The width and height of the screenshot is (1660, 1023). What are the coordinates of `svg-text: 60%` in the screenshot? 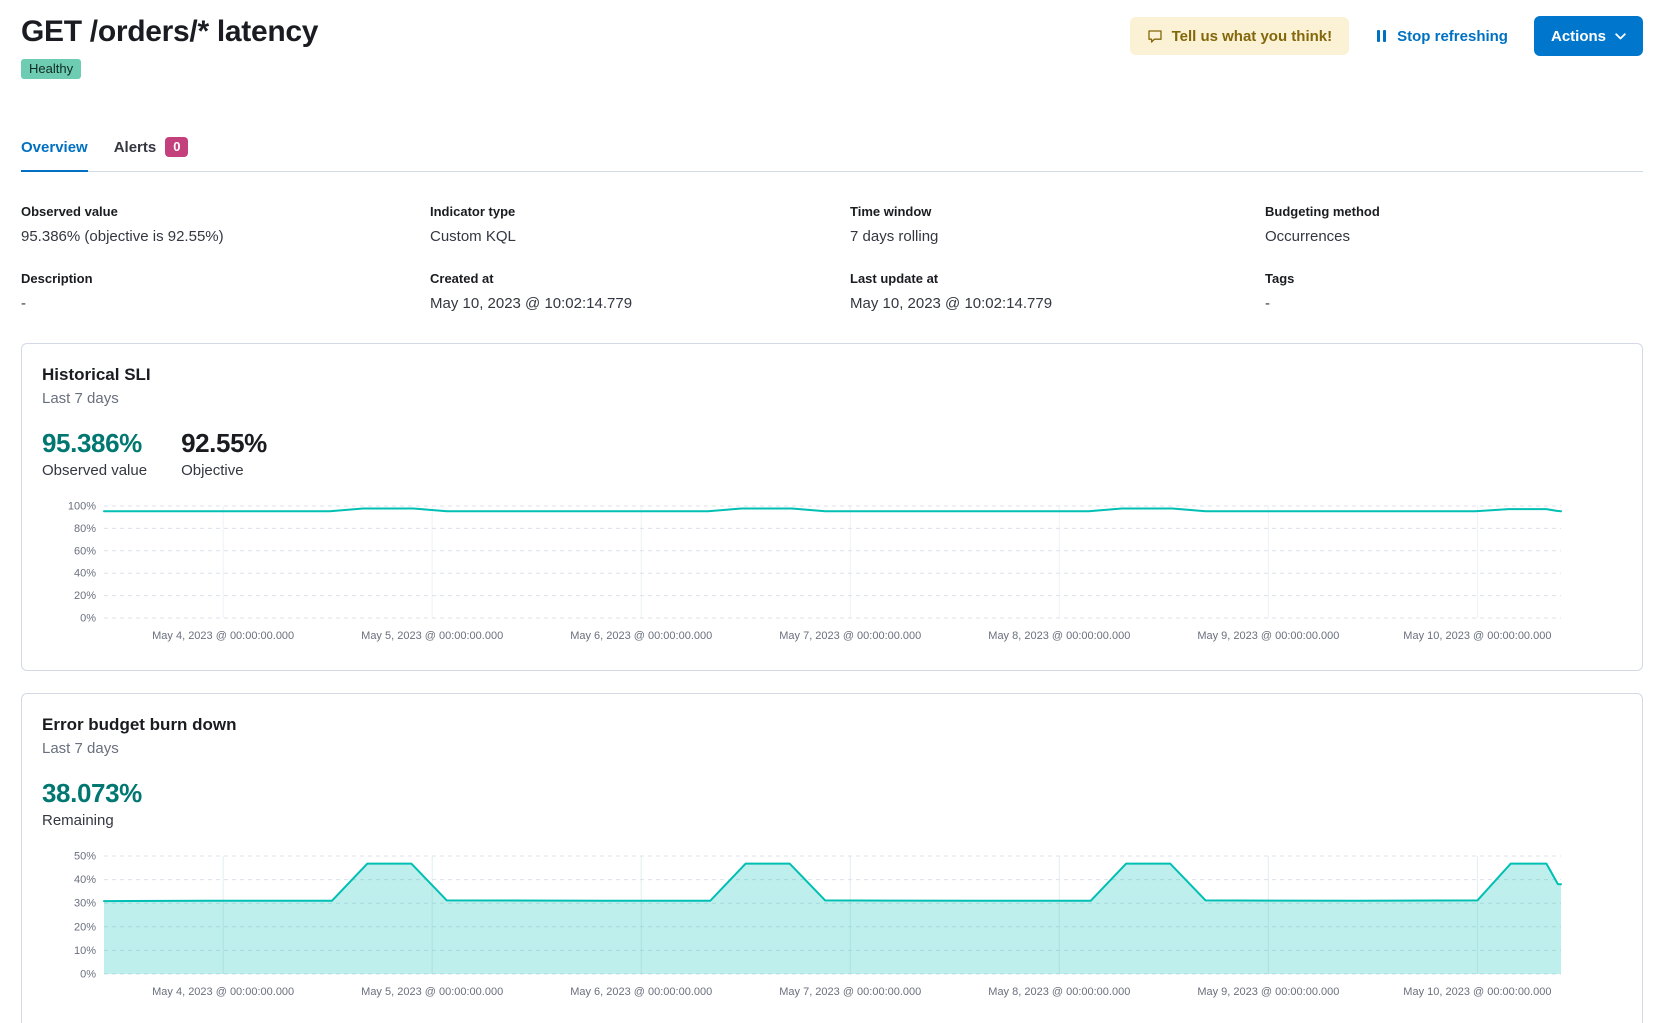 It's located at (85, 551).